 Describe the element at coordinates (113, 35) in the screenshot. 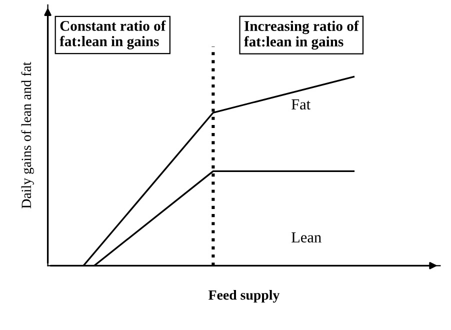

I see `text: Constant ratio of fat:lean in gains` at that location.